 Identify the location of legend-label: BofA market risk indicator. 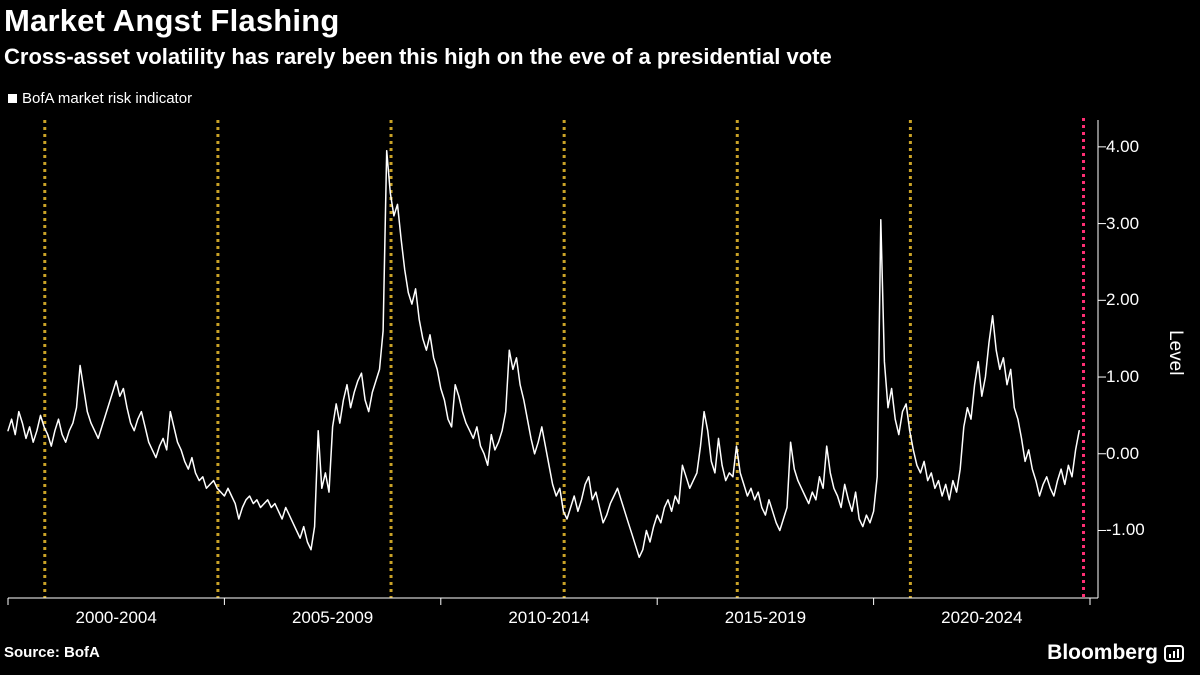
(107, 98).